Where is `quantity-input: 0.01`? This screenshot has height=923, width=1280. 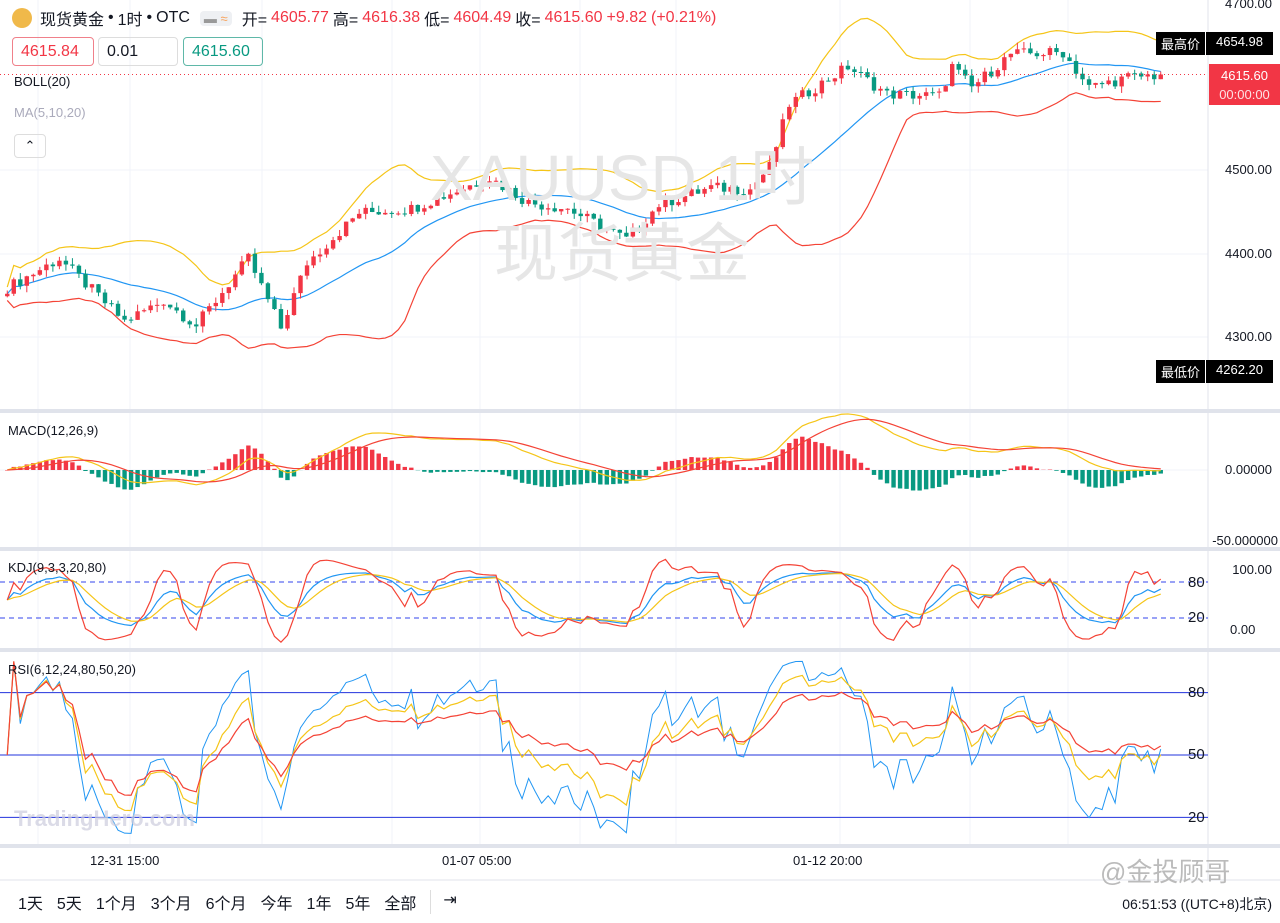
quantity-input: 0.01 is located at coordinates (138, 51).